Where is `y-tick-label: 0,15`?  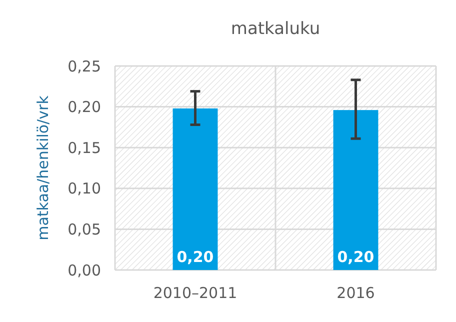
y-tick-label: 0,15 is located at coordinates (84, 147).